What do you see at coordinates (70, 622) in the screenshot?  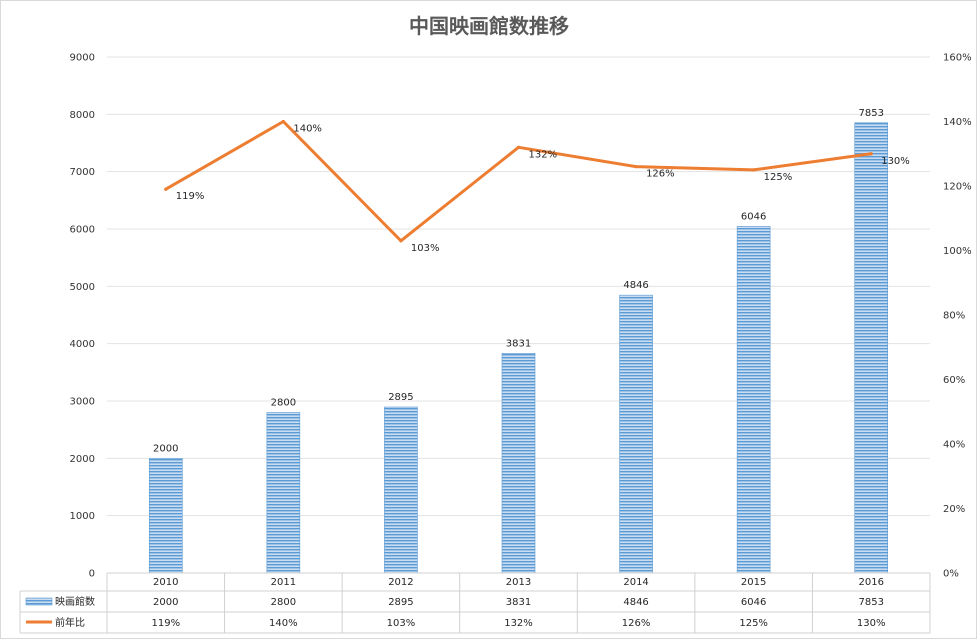 I see `legend-label-line: 前年比` at bounding box center [70, 622].